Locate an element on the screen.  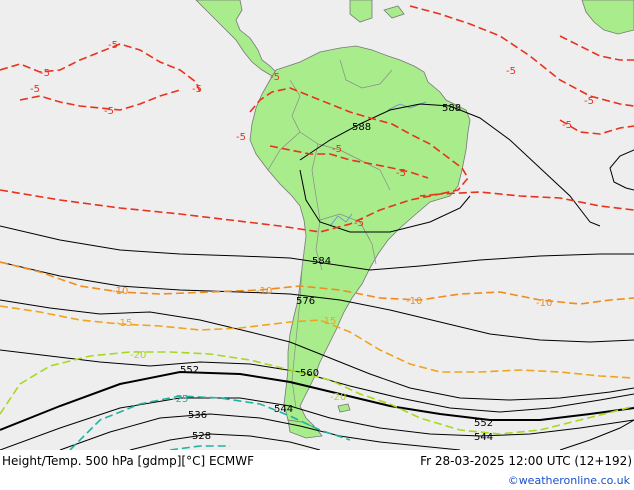
height-label: 528 is located at coordinates (201, 436).